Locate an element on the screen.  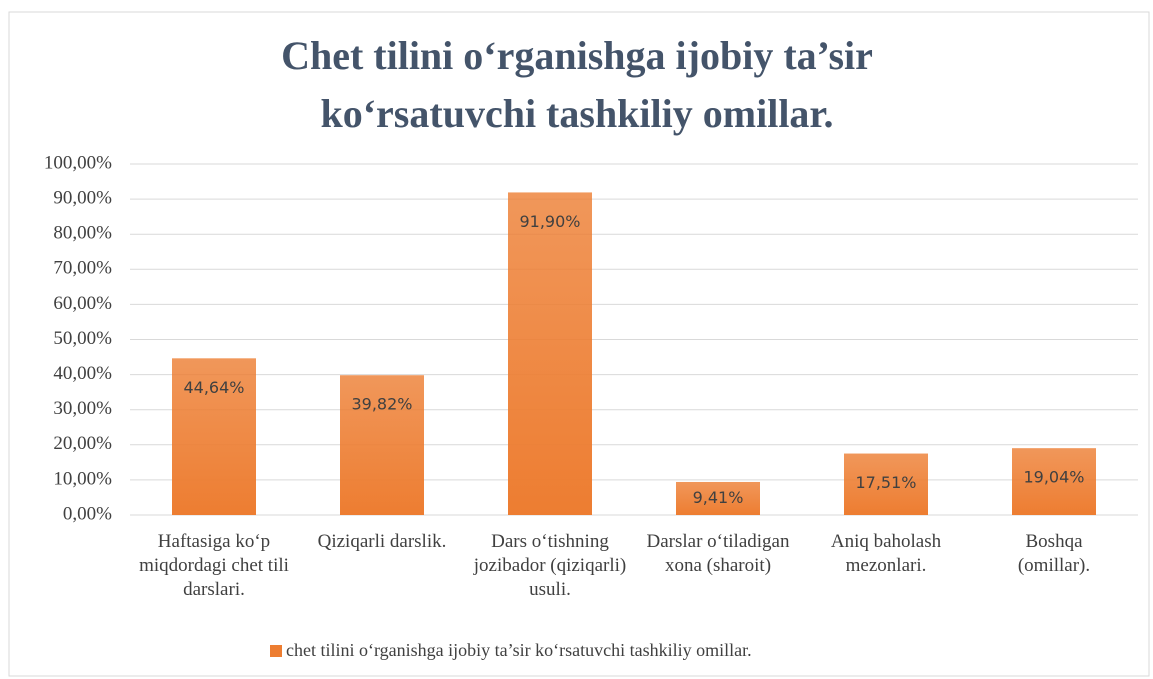
y-tick-label: 70,00% is located at coordinates (82, 268).